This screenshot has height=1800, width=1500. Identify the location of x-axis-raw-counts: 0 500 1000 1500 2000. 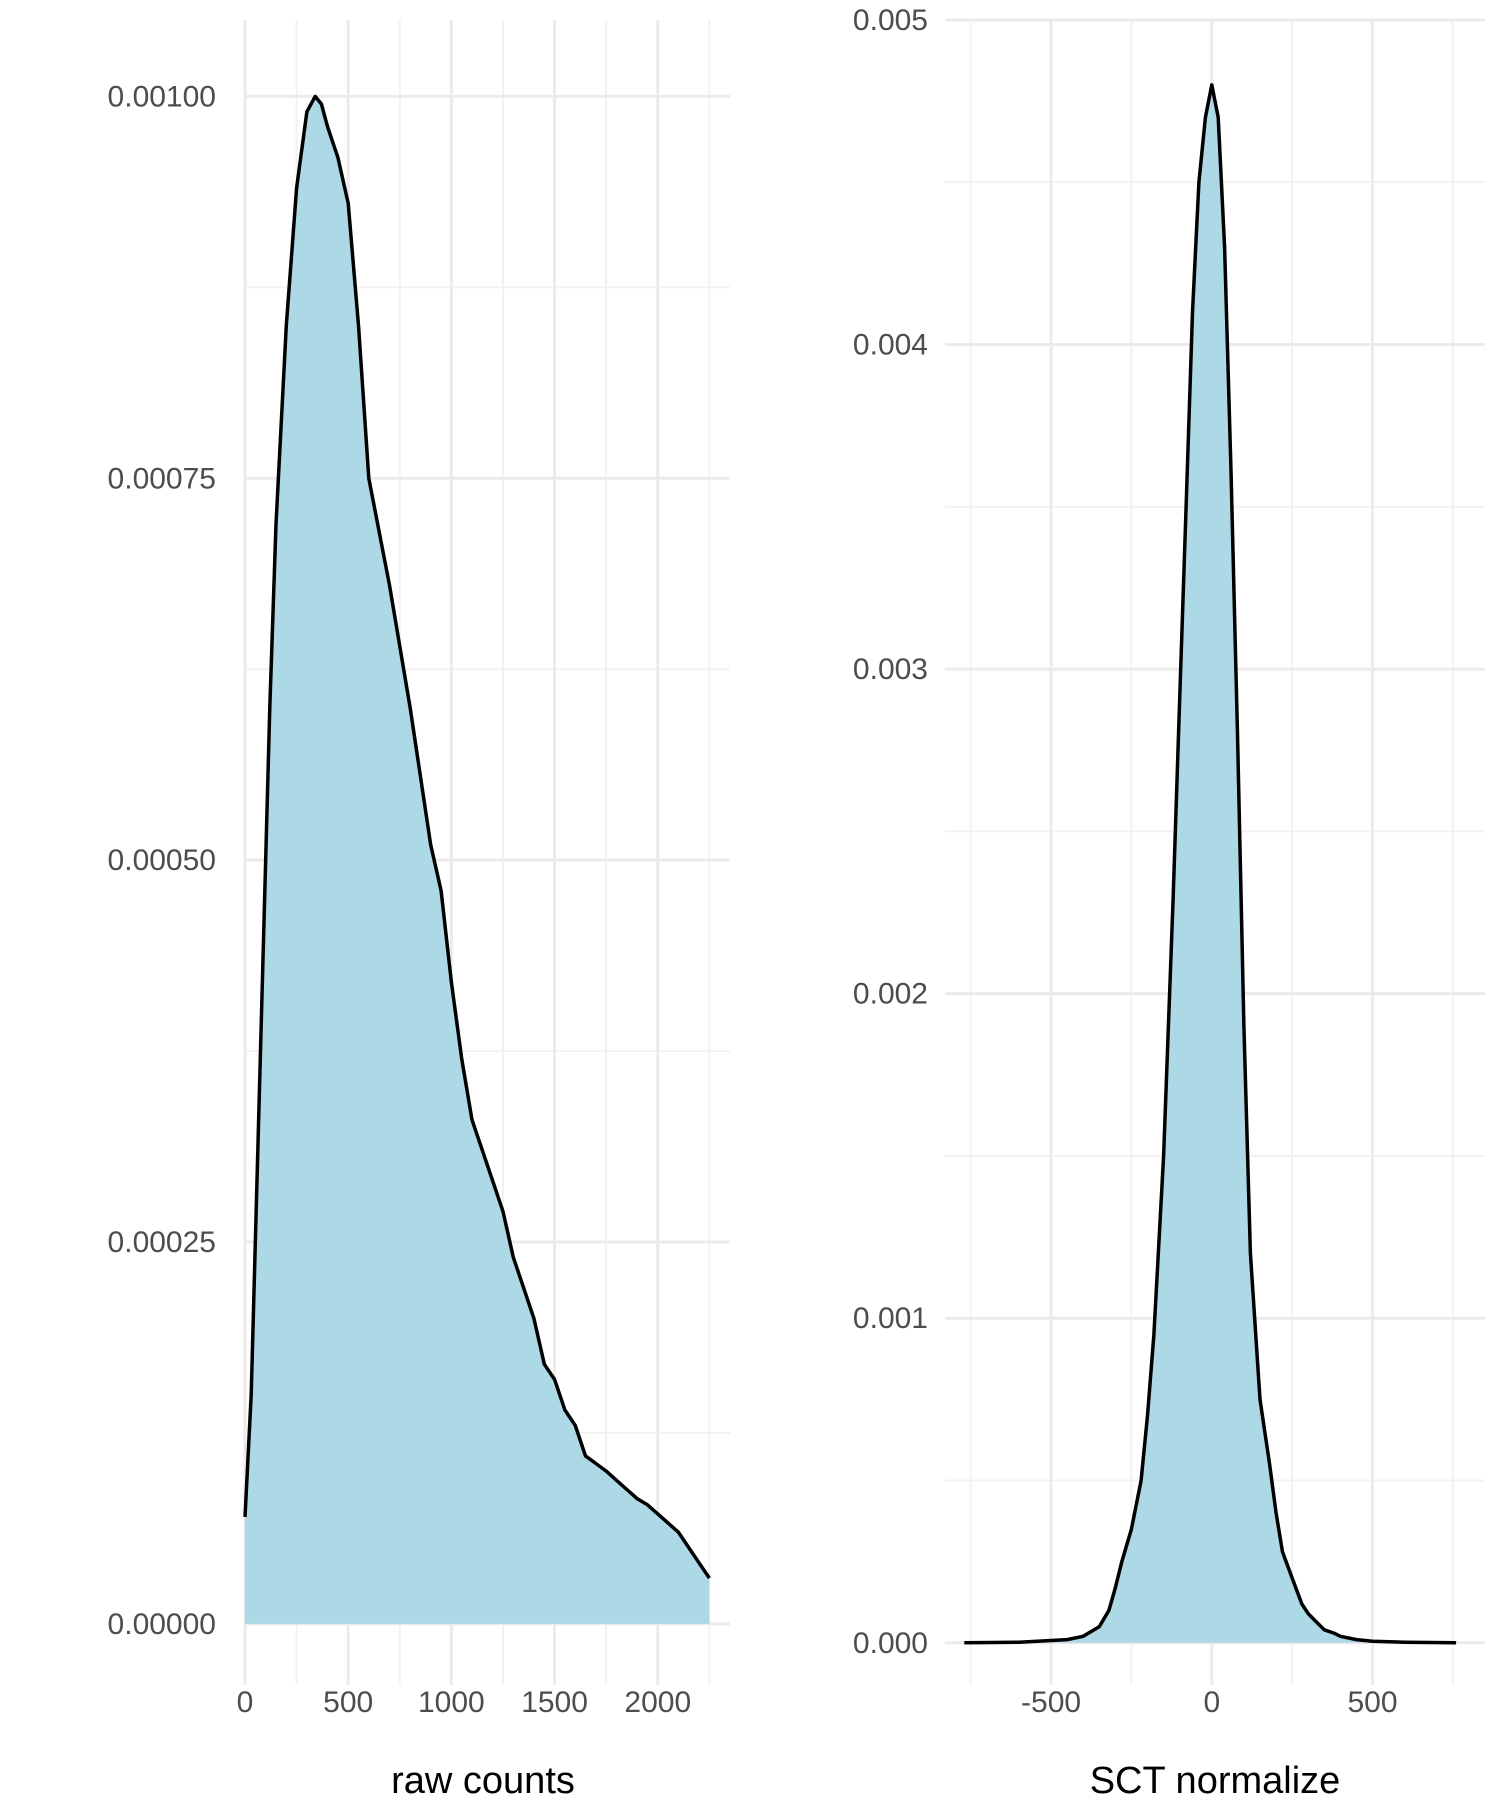
(464, 1702).